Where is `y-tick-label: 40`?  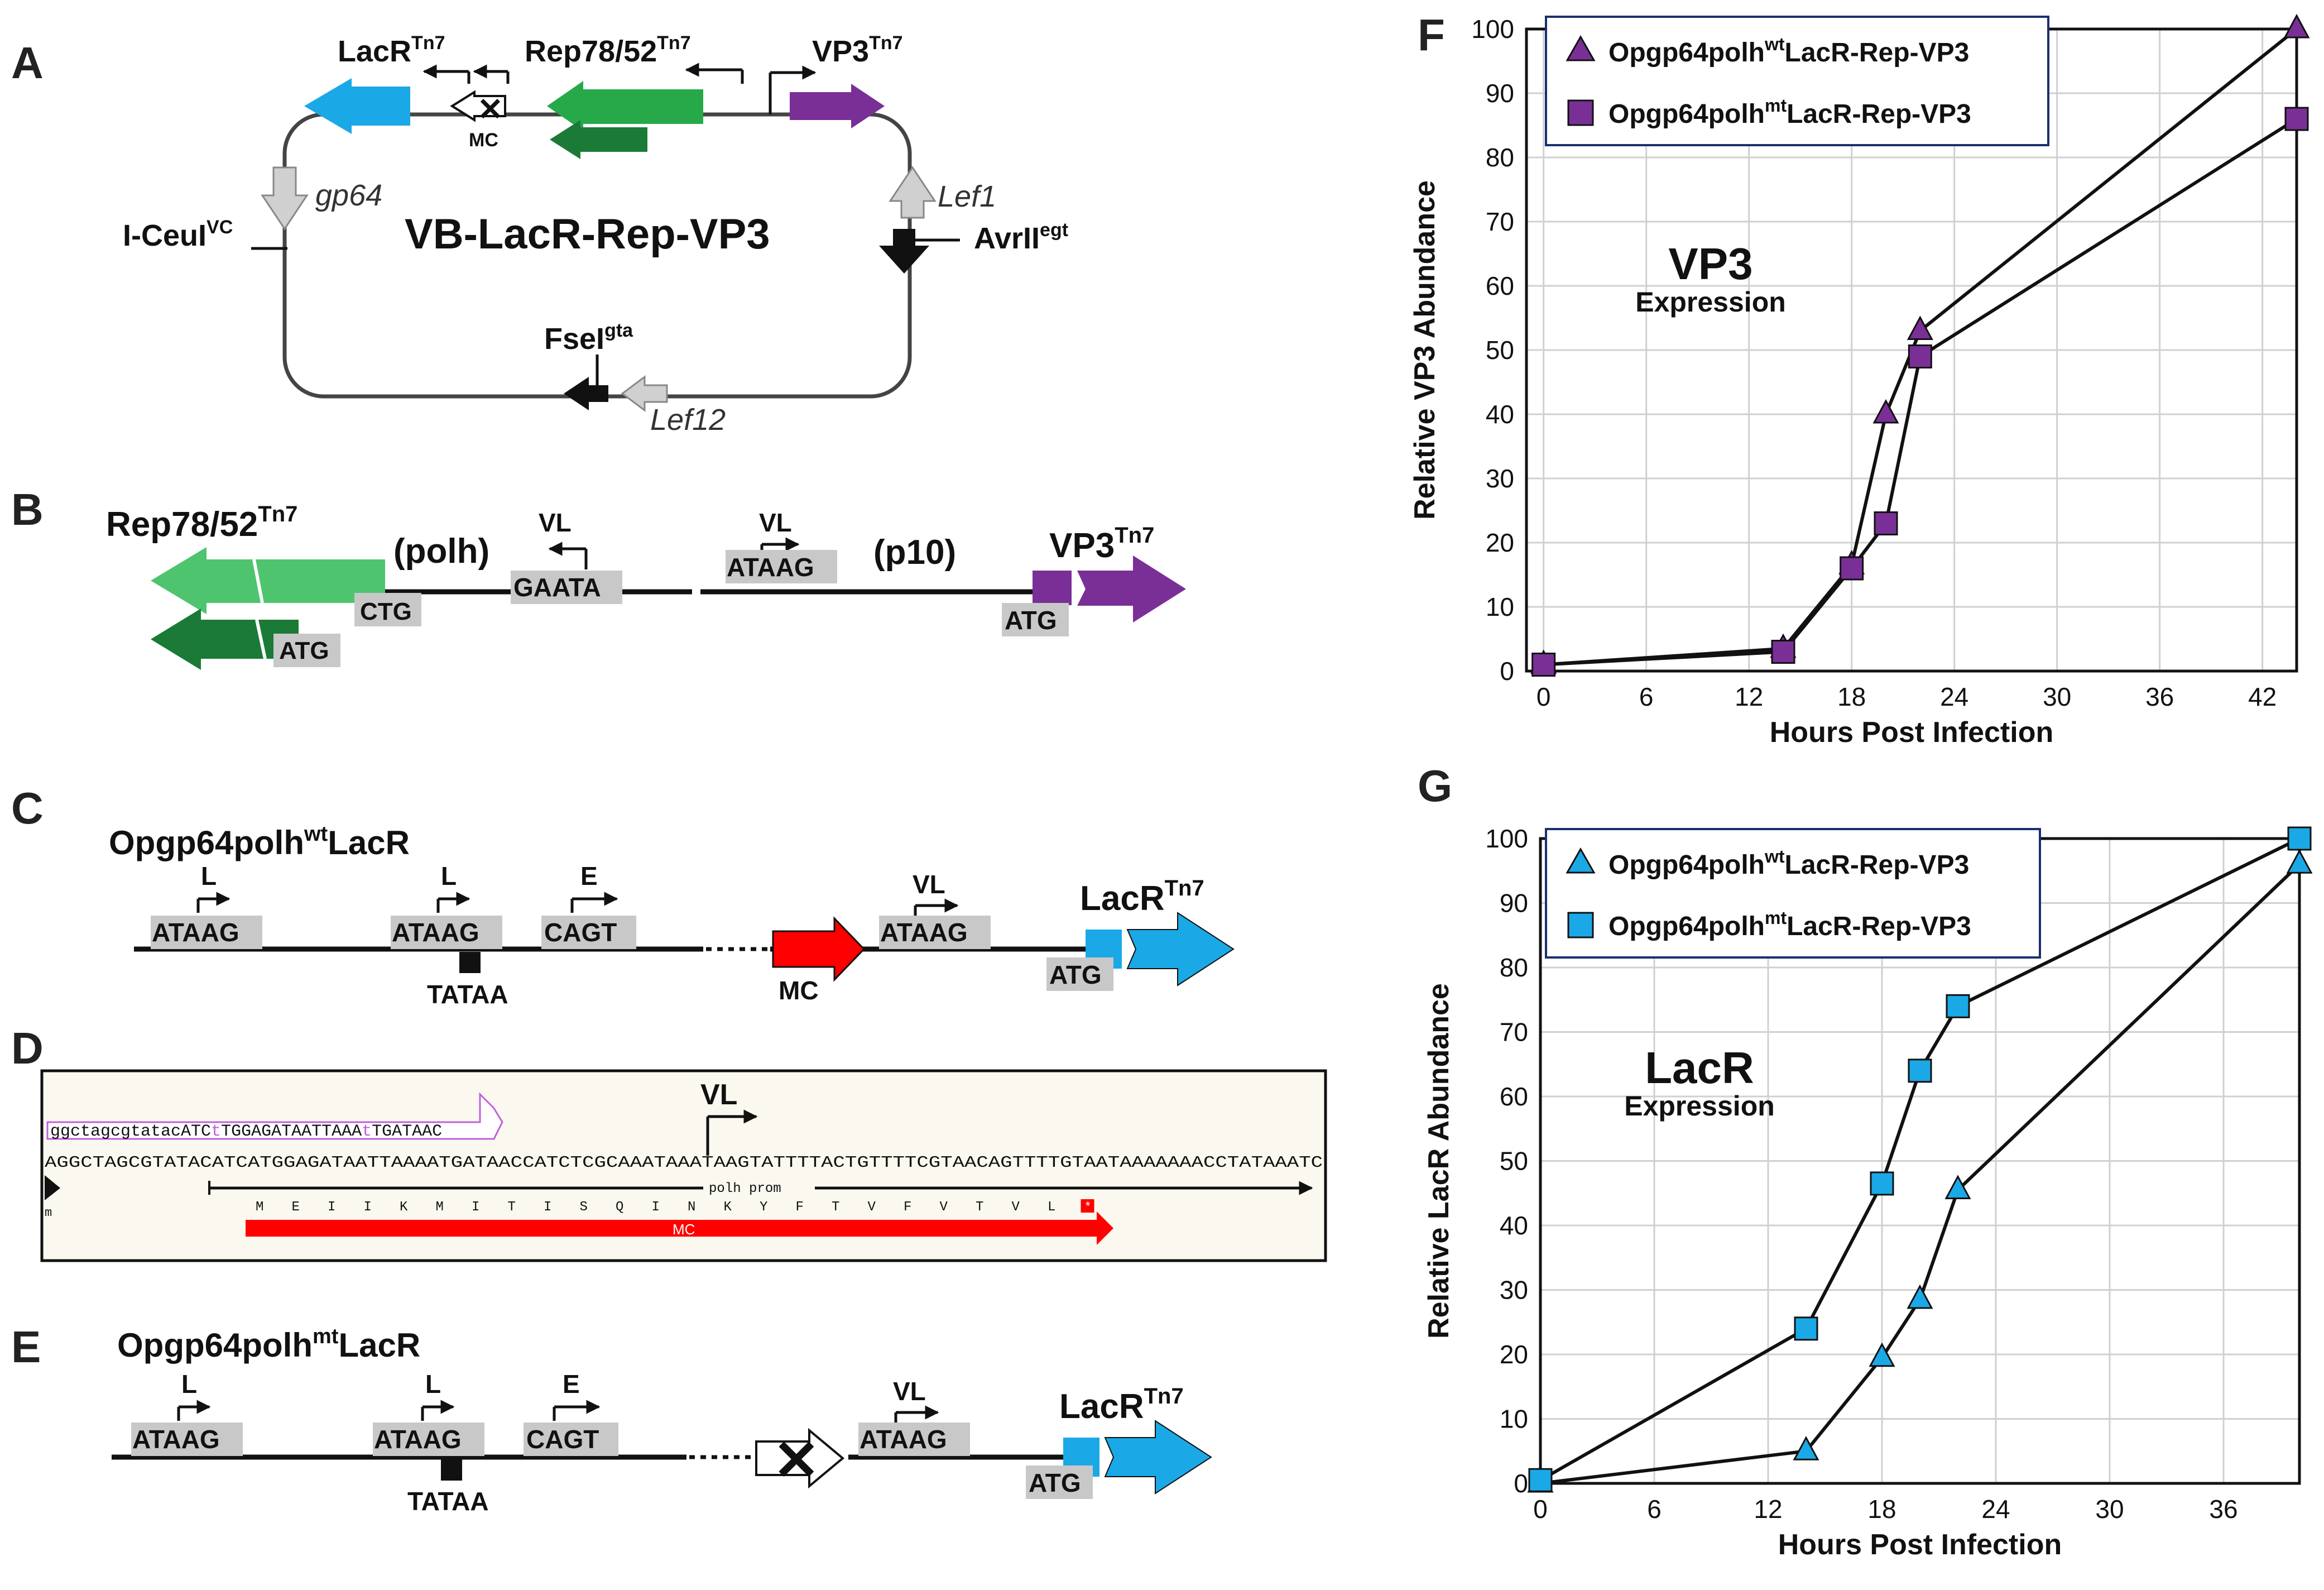 y-tick-label: 40 is located at coordinates (1514, 1225).